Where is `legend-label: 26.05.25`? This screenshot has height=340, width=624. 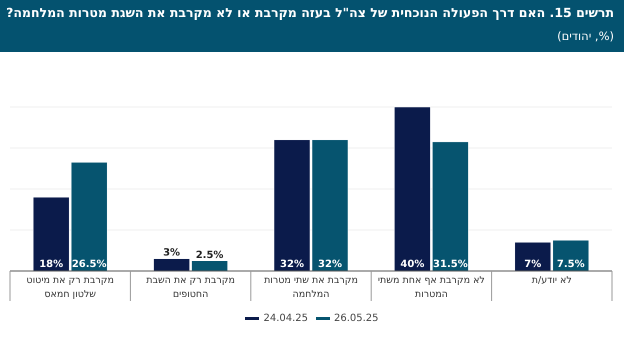
legend-label: 26.05.25 is located at coordinates (356, 318).